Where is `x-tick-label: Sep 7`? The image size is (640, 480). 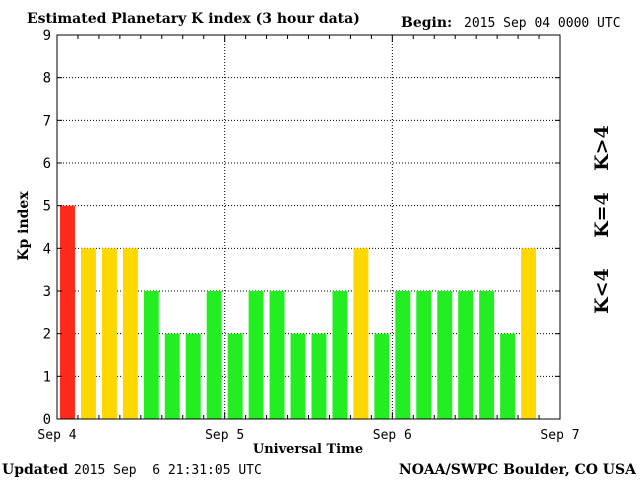
x-tick-label: Sep 7 is located at coordinates (559, 435).